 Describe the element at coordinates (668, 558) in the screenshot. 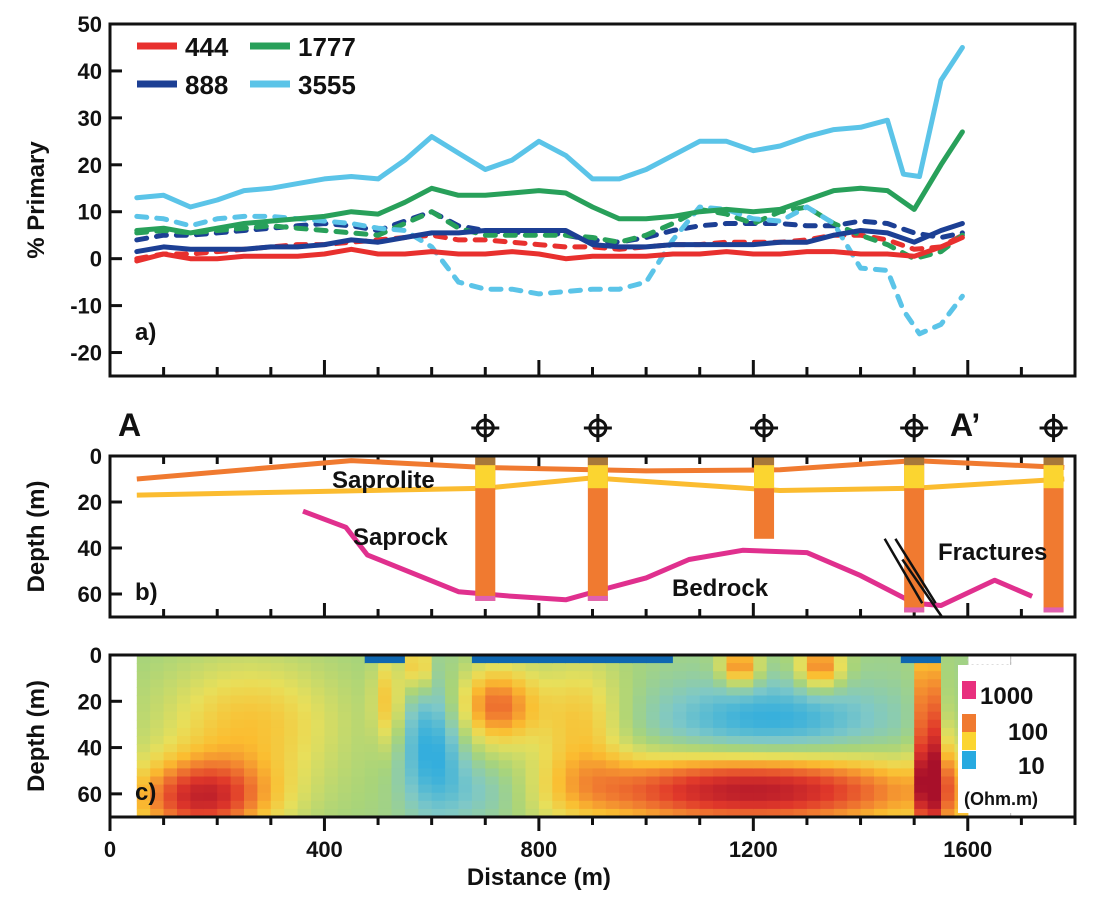

I see `horizon-bedrock-top` at that location.